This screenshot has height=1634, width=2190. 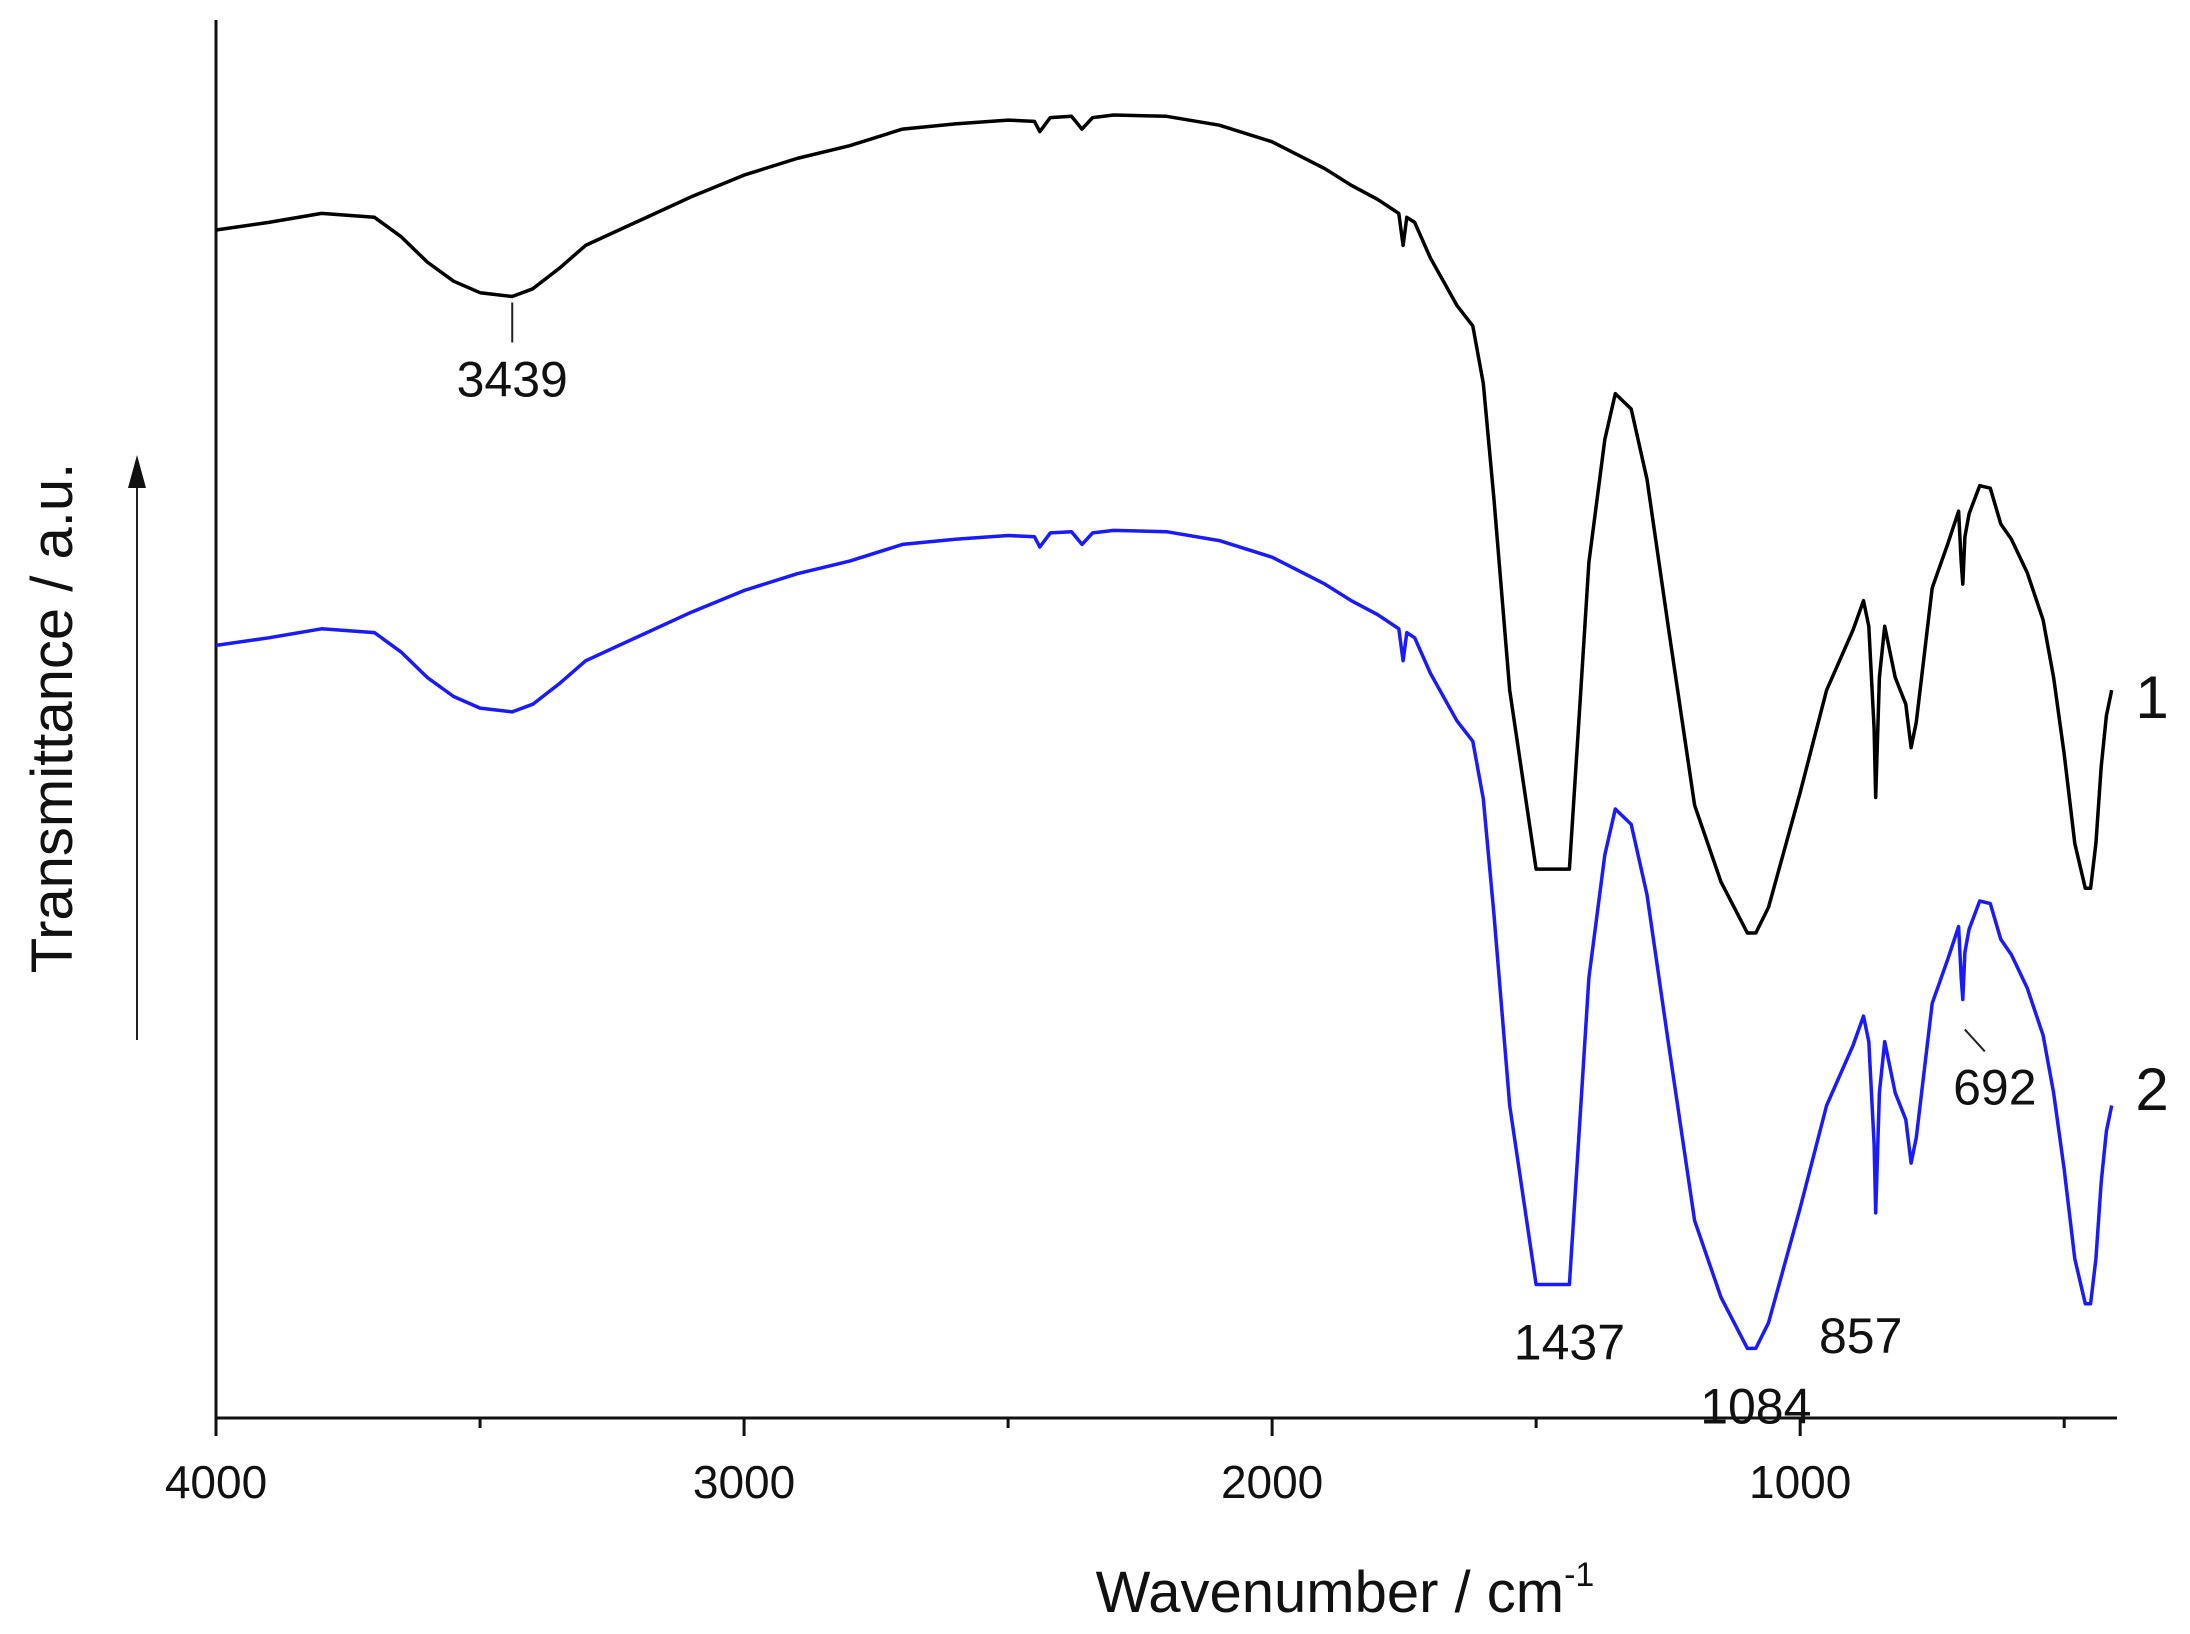 I want to click on x-axis-title-main: Wavenumber / cm, so click(x=1330, y=1592).